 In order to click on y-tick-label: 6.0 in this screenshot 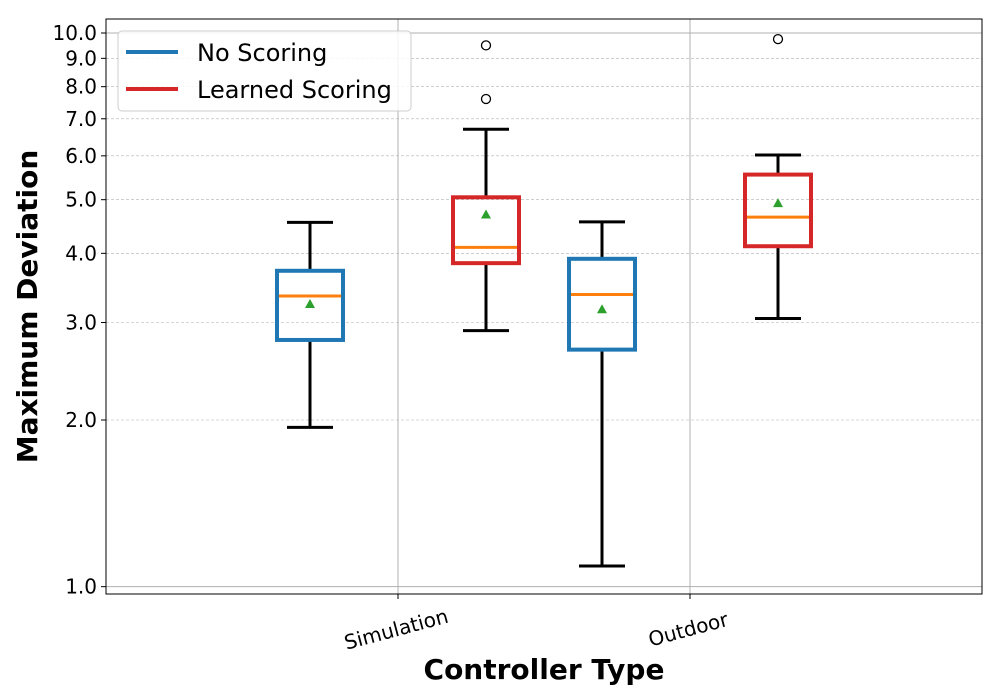, I will do `click(81, 156)`.